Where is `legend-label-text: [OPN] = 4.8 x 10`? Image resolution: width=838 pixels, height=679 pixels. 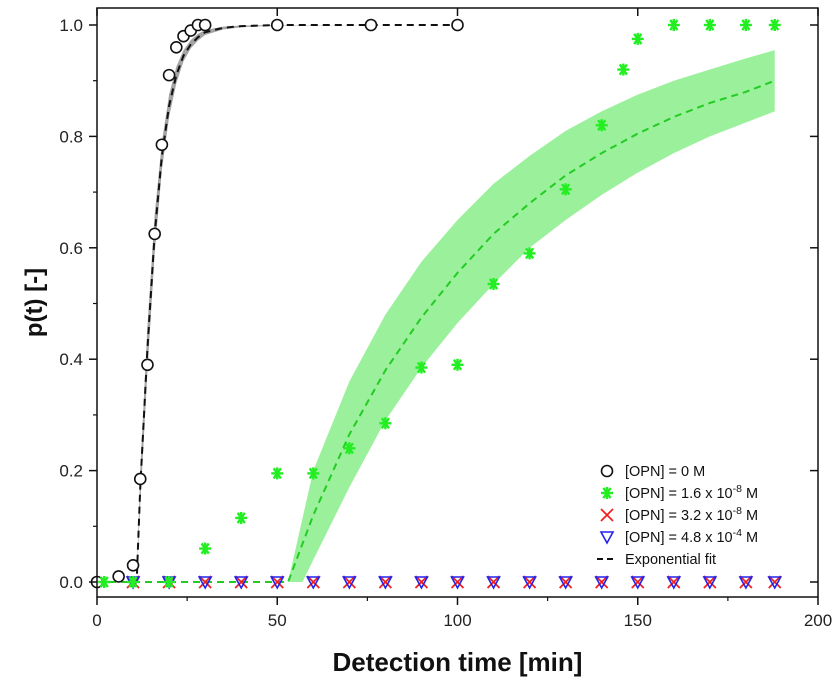 legend-label-text: [OPN] = 4.8 x 10 is located at coordinates (679, 538).